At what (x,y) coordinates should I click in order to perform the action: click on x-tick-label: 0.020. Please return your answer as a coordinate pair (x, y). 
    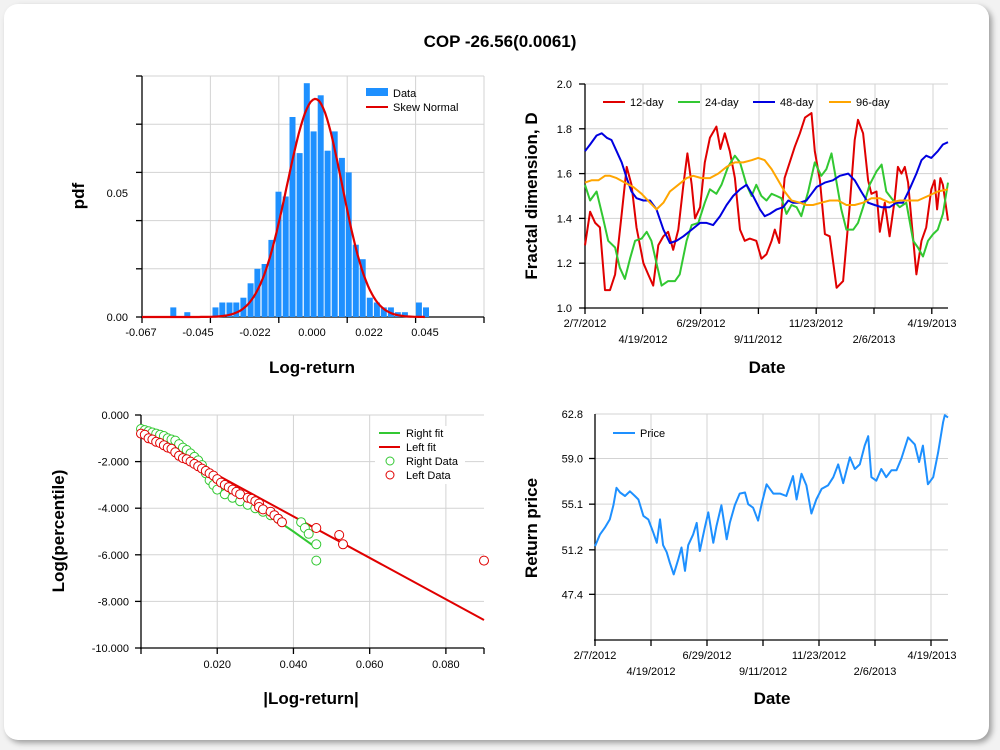
    Looking at the image, I should click on (217, 665).